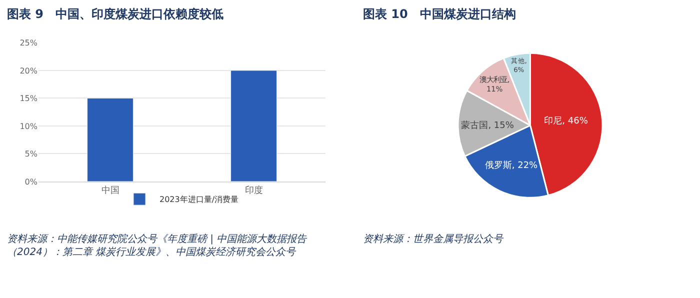  What do you see at coordinates (31, 181) in the screenshot?
I see `y-tick-label: 0%` at bounding box center [31, 181].